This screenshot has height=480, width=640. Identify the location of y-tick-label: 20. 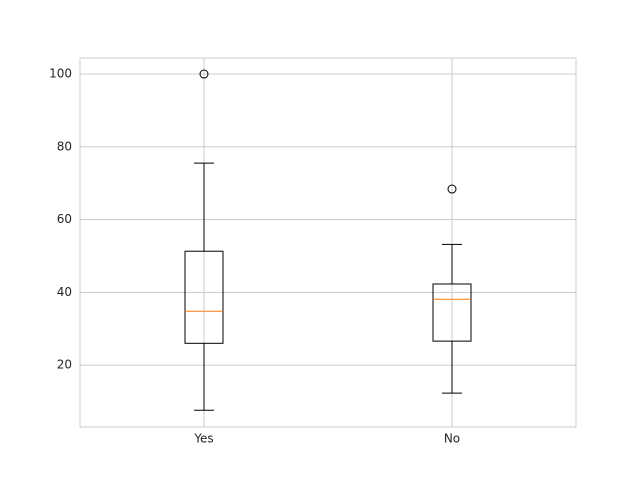
(64, 365).